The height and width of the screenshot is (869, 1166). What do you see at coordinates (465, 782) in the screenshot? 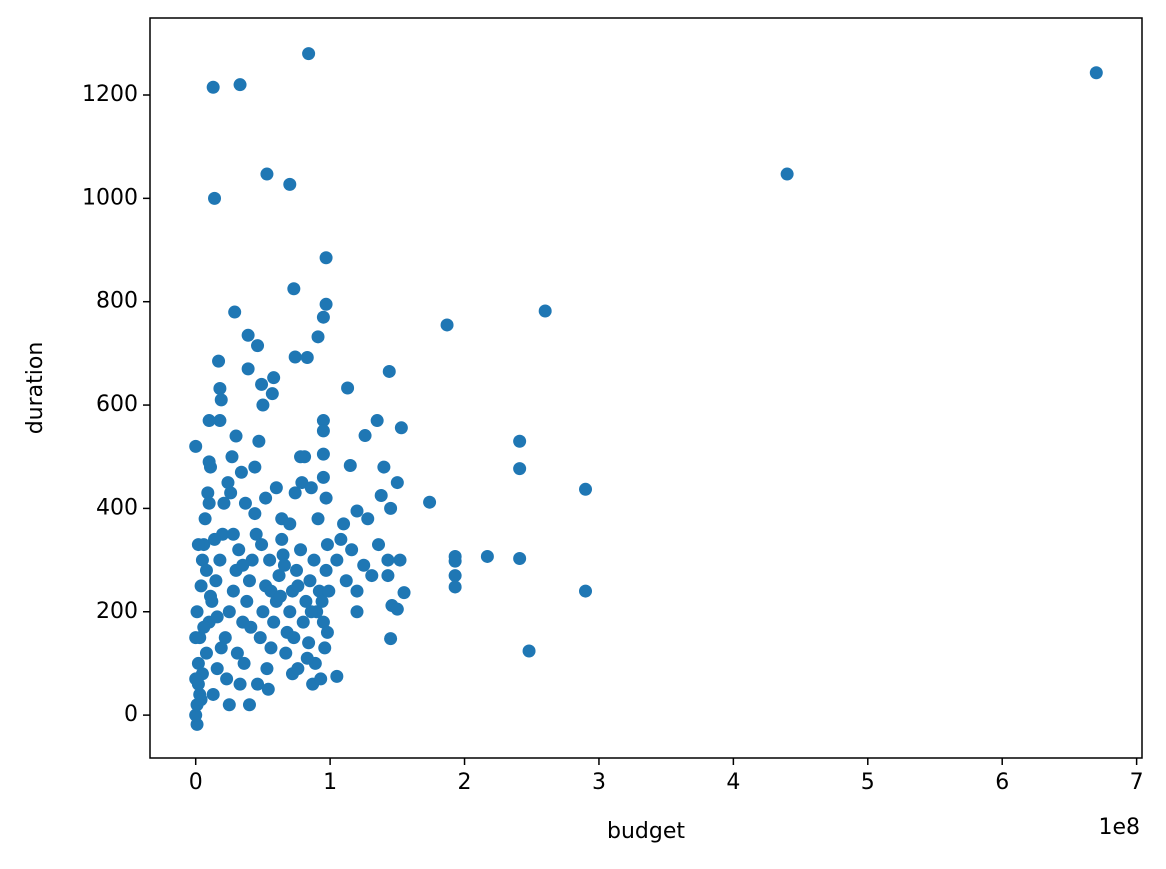
I see `x-tick-label: 2` at bounding box center [465, 782].